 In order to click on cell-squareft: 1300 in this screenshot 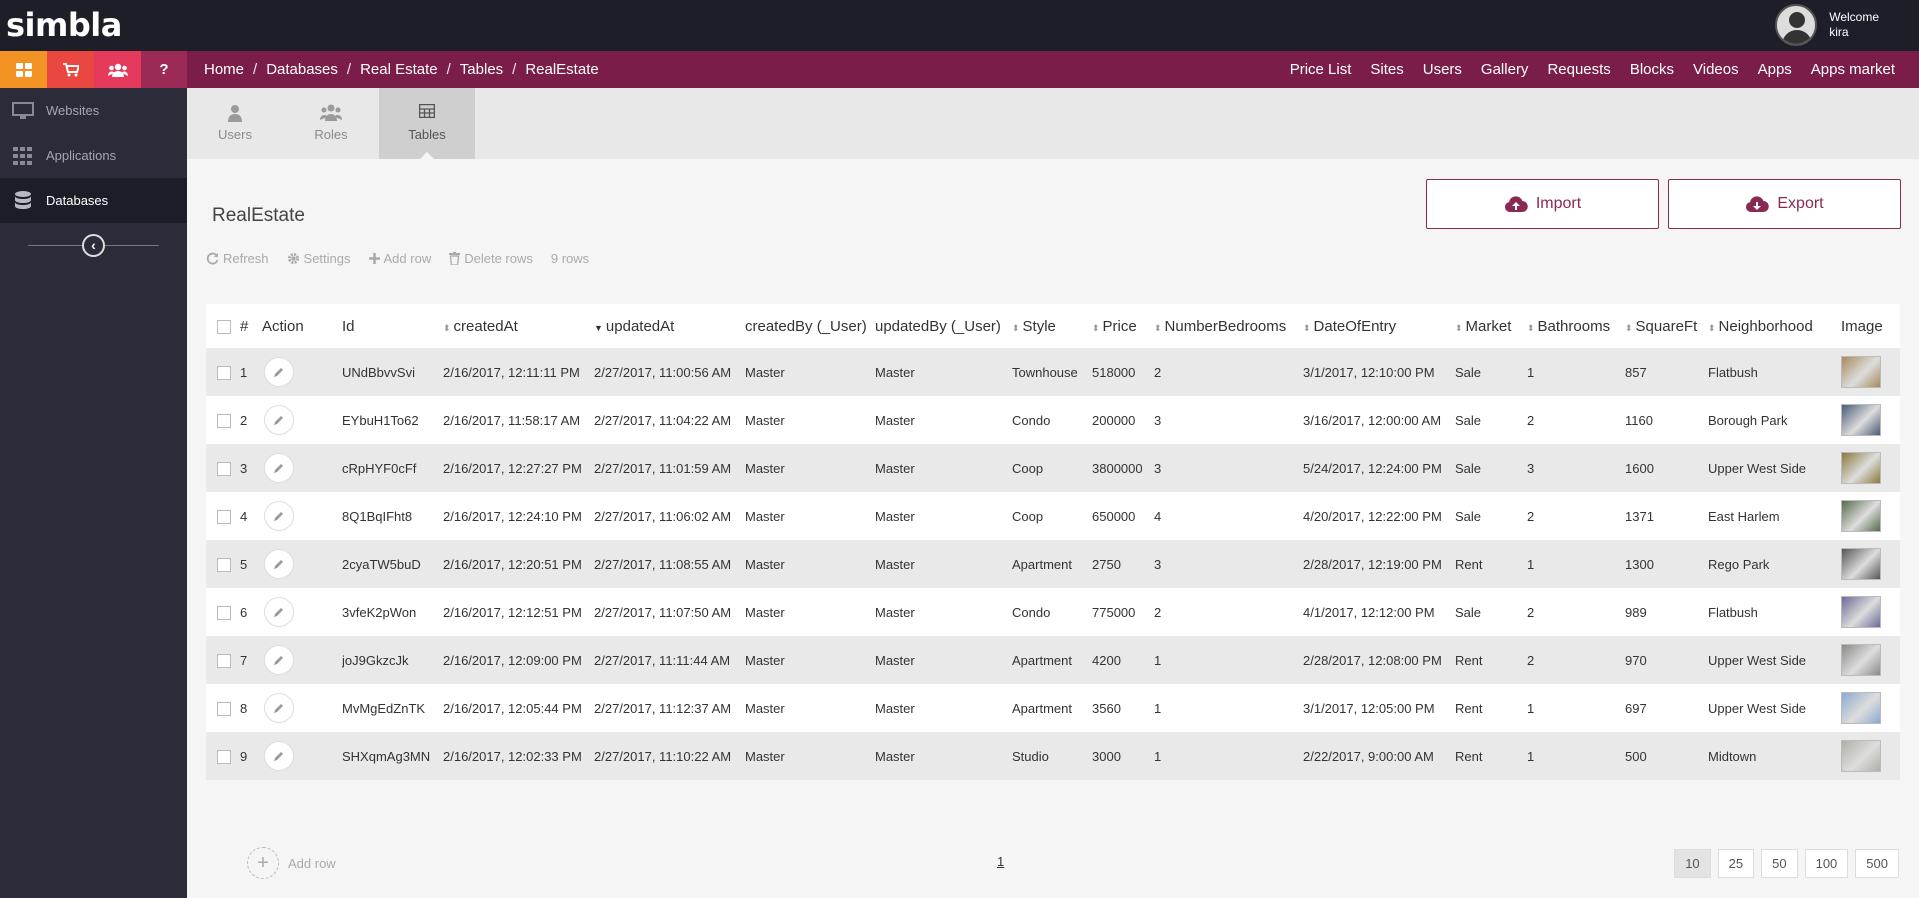, I will do `click(1639, 564)`.